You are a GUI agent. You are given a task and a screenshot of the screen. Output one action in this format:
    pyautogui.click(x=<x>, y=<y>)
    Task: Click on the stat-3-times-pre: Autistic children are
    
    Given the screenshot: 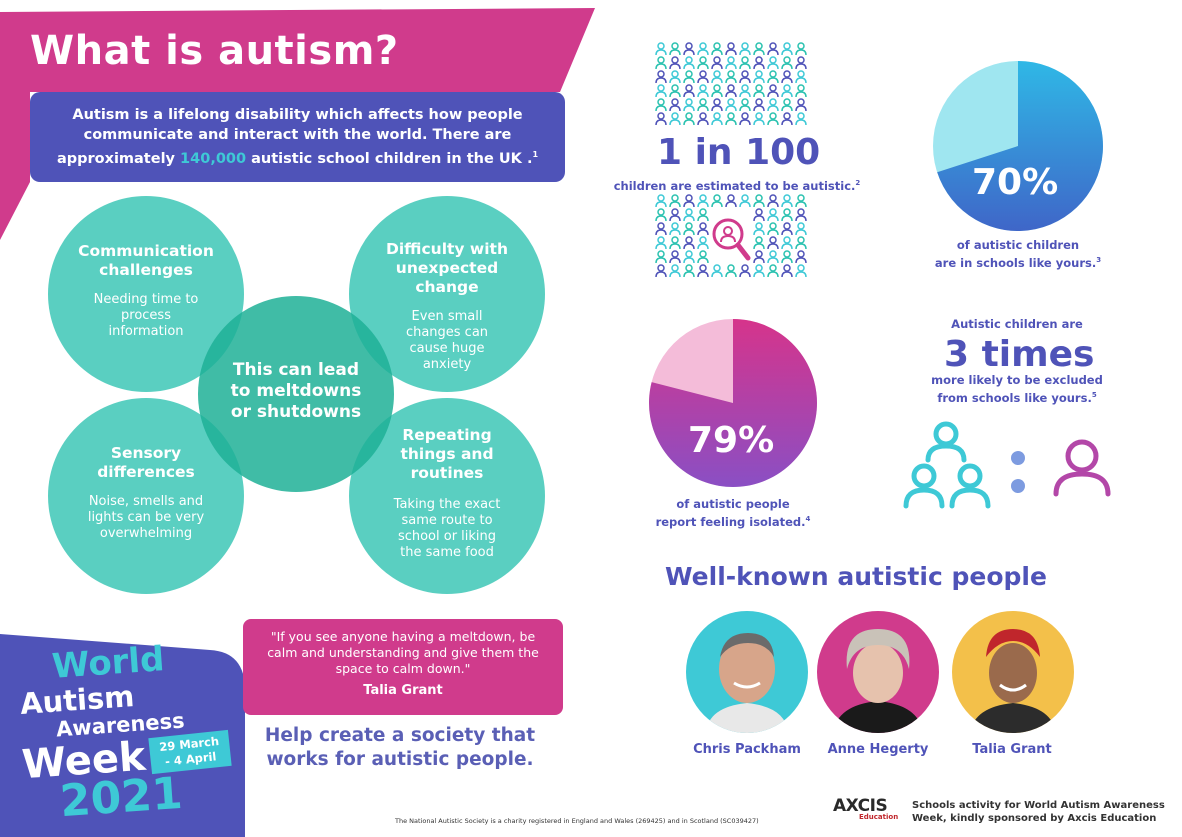 What is the action you would take?
    pyautogui.click(x=1017, y=324)
    